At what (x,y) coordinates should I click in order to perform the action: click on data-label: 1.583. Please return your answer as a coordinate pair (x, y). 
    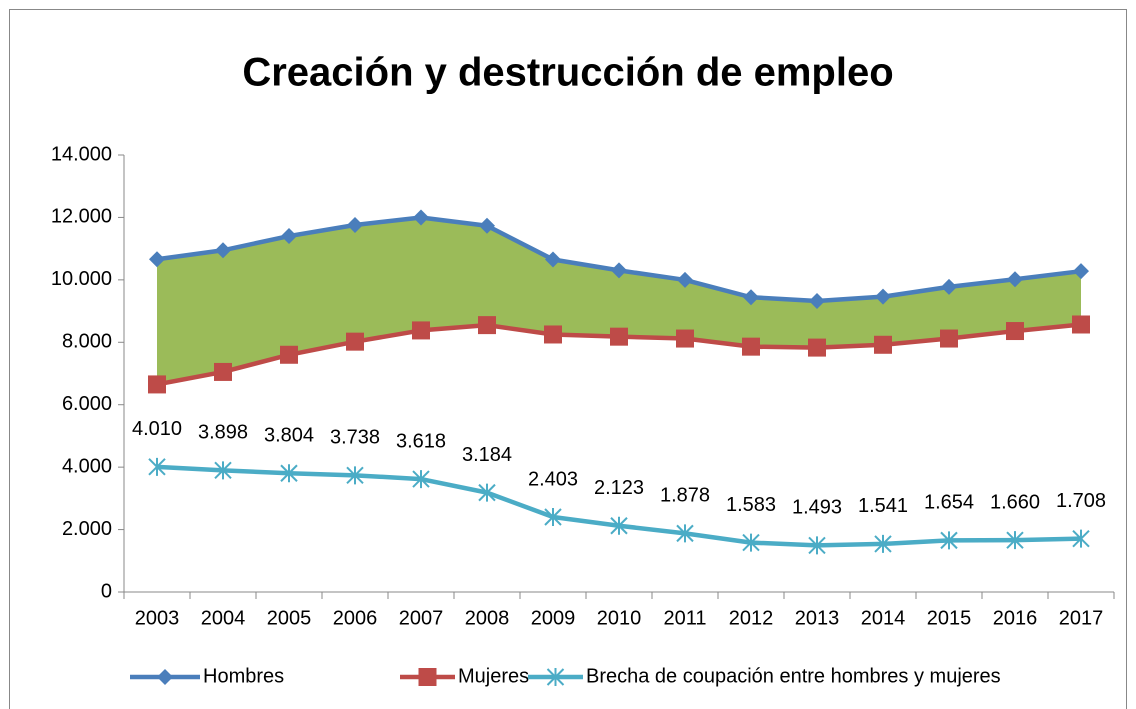
    Looking at the image, I should click on (751, 505).